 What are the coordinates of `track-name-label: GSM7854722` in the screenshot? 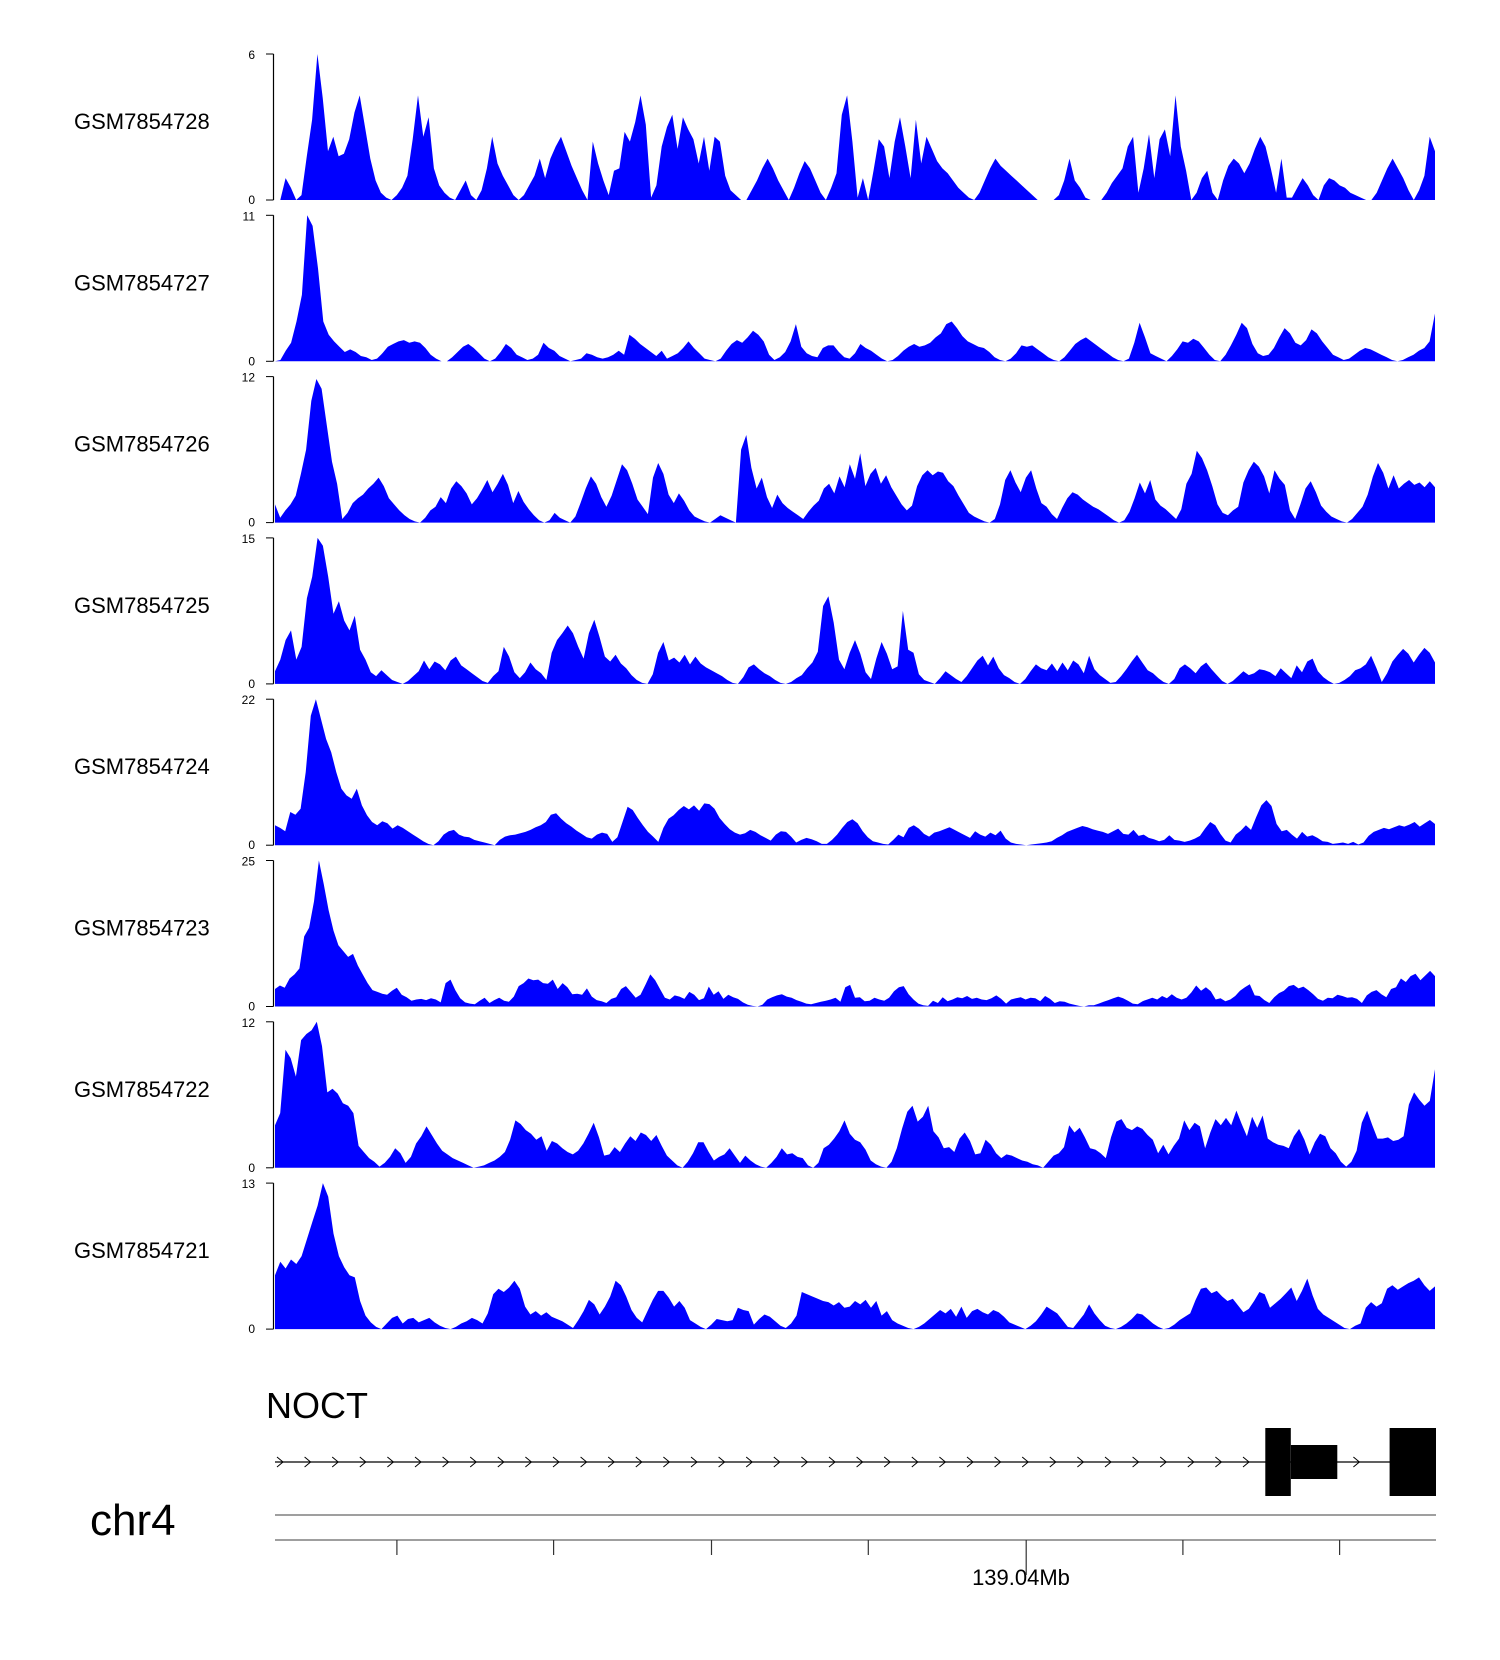 It's located at (142, 1089).